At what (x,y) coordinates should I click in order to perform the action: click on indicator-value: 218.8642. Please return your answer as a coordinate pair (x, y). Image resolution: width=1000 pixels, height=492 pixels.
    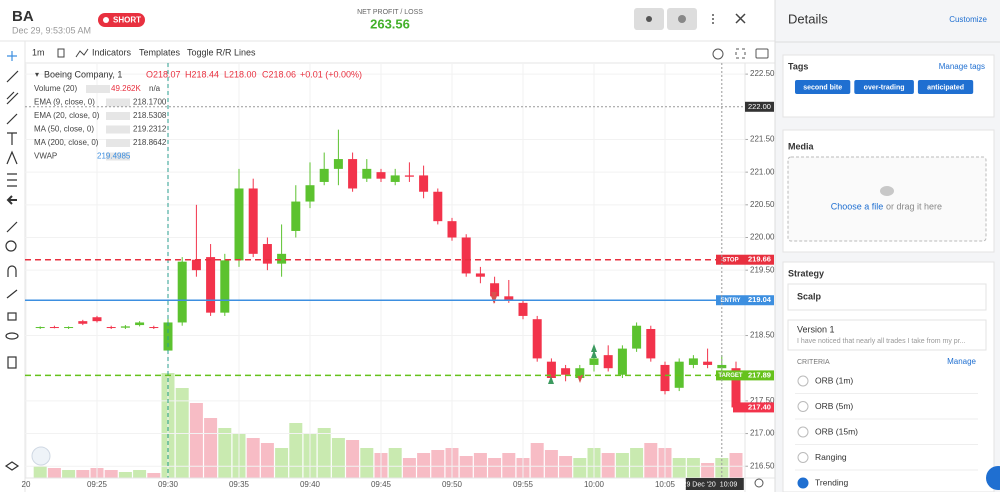
    Looking at the image, I should click on (150, 142).